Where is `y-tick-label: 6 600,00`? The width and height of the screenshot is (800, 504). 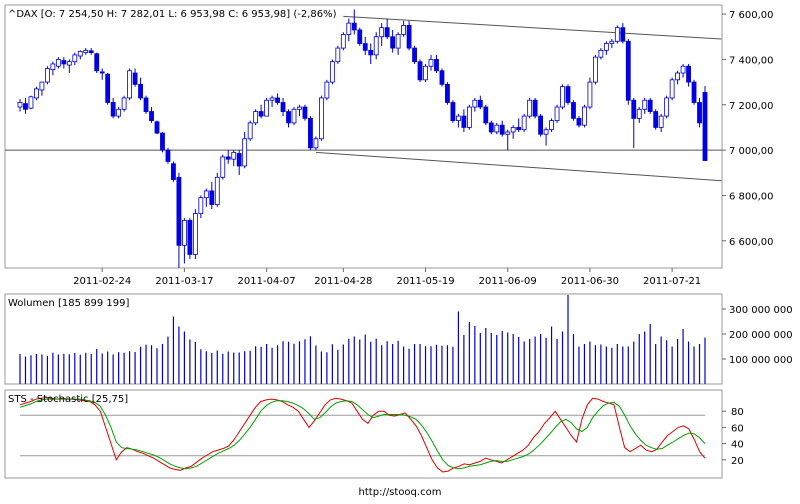
y-tick-label: 6 600,00 is located at coordinates (751, 242).